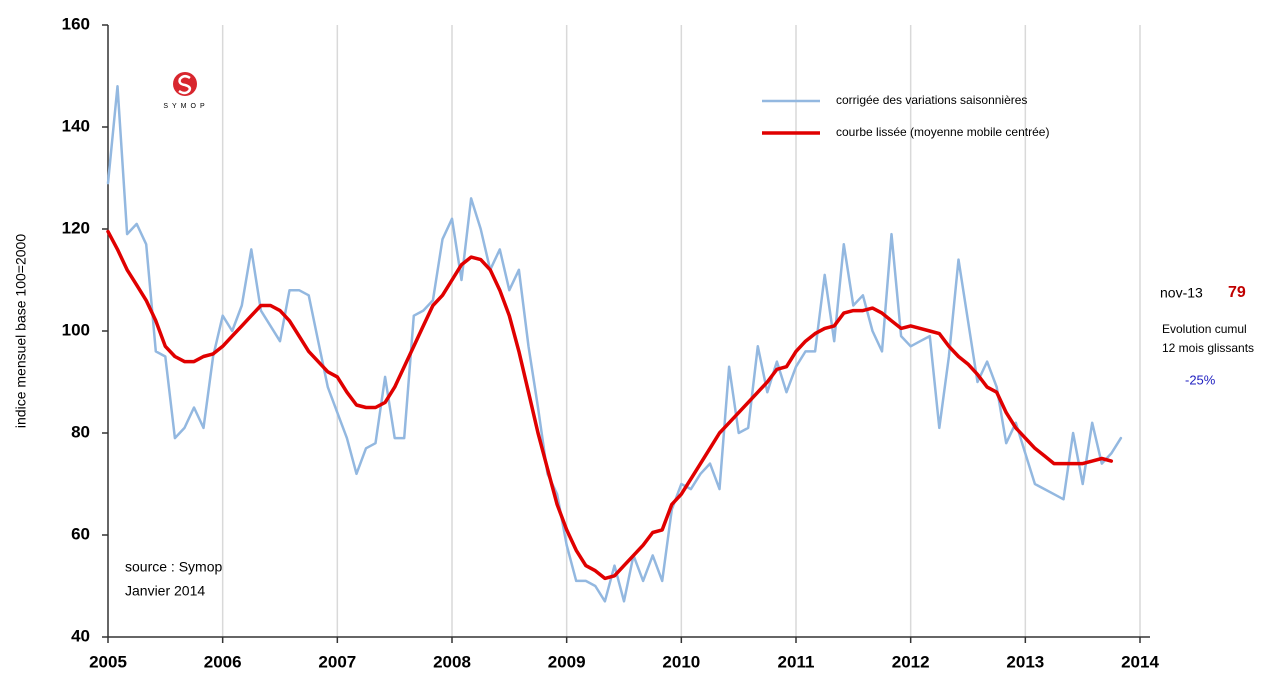 The width and height of the screenshot is (1271, 673). I want to click on logo: SYMOP, so click(185, 91).